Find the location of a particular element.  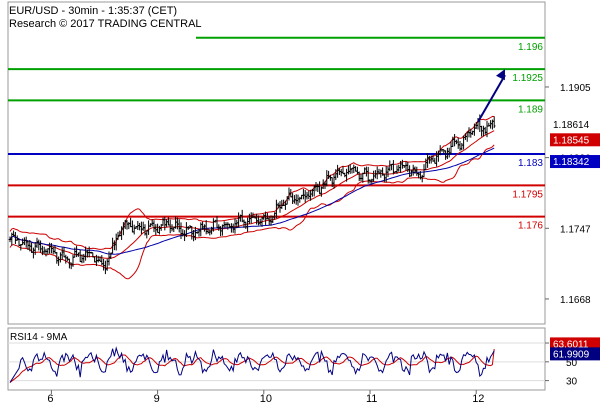

level-label-1.183: 1.183 is located at coordinates (530, 163).